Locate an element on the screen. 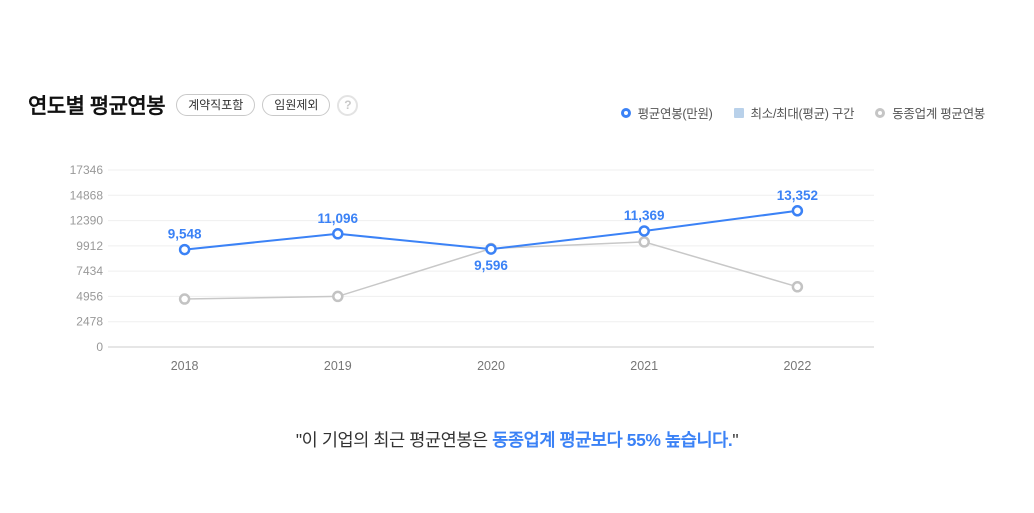  y-tick-label: 0 is located at coordinates (99, 347).